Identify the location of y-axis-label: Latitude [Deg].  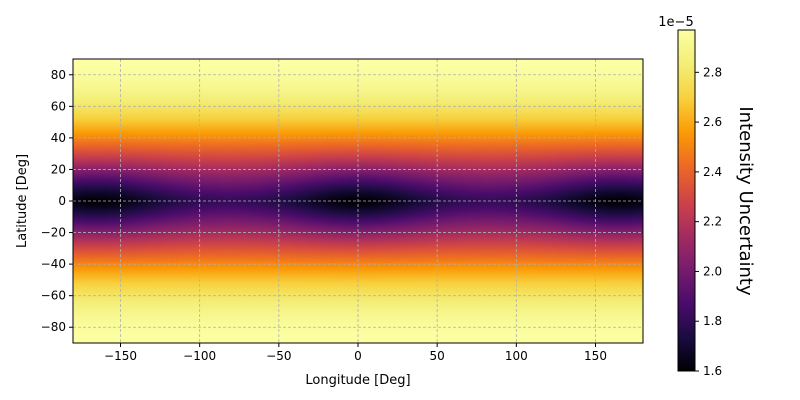
(22, 201).